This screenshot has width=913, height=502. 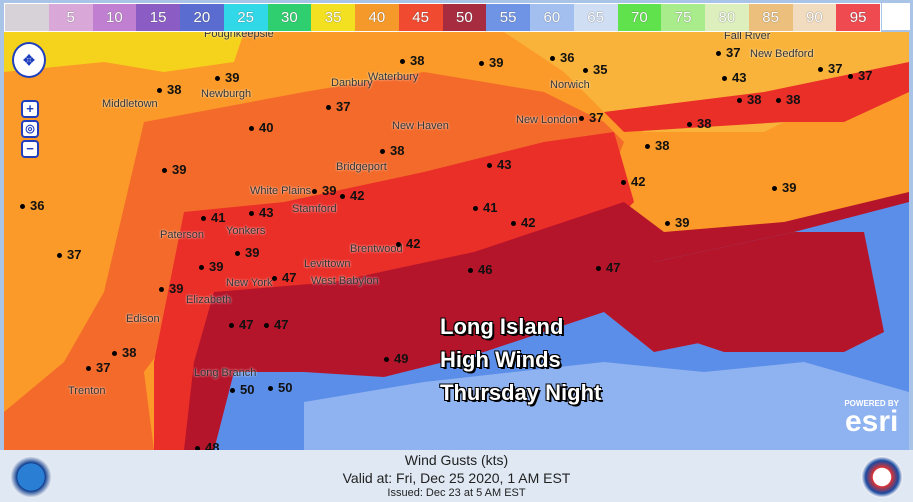 I want to click on gust-value-point: 46, so click(x=480, y=269).